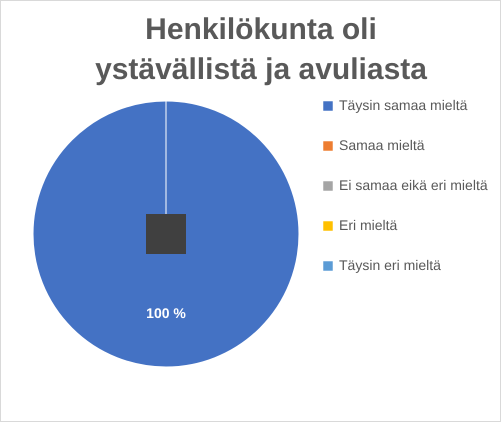 Image resolution: width=503 pixels, height=424 pixels. Describe the element at coordinates (413, 185) in the screenshot. I see `legend-label: Ei samaa eikä eri mieltä` at that location.